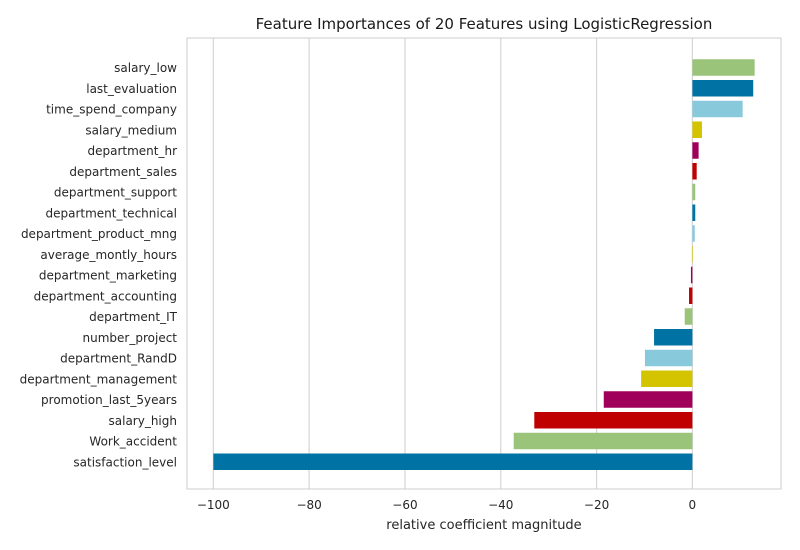  I want to click on bar-department-hr, so click(695, 150).